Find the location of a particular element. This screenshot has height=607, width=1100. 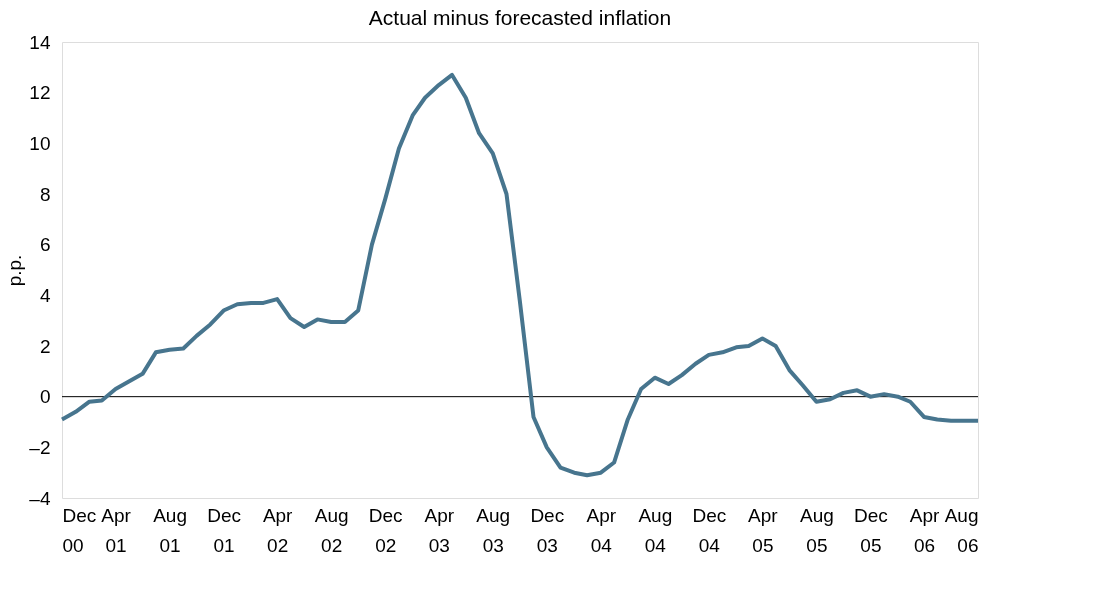

x-tick-label: Apr 03 is located at coordinates (439, 530).